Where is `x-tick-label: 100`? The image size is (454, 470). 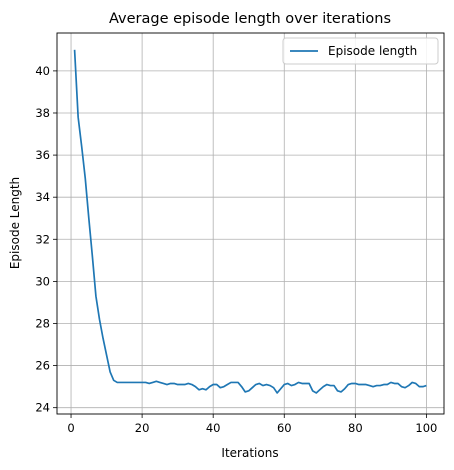
x-tick-label: 100 is located at coordinates (426, 428).